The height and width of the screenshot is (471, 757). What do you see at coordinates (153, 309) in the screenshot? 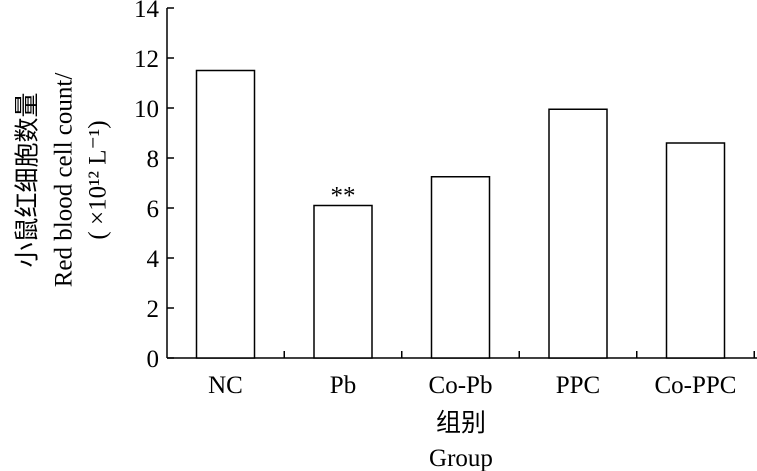
I see `y-tick-label: 2` at bounding box center [153, 309].